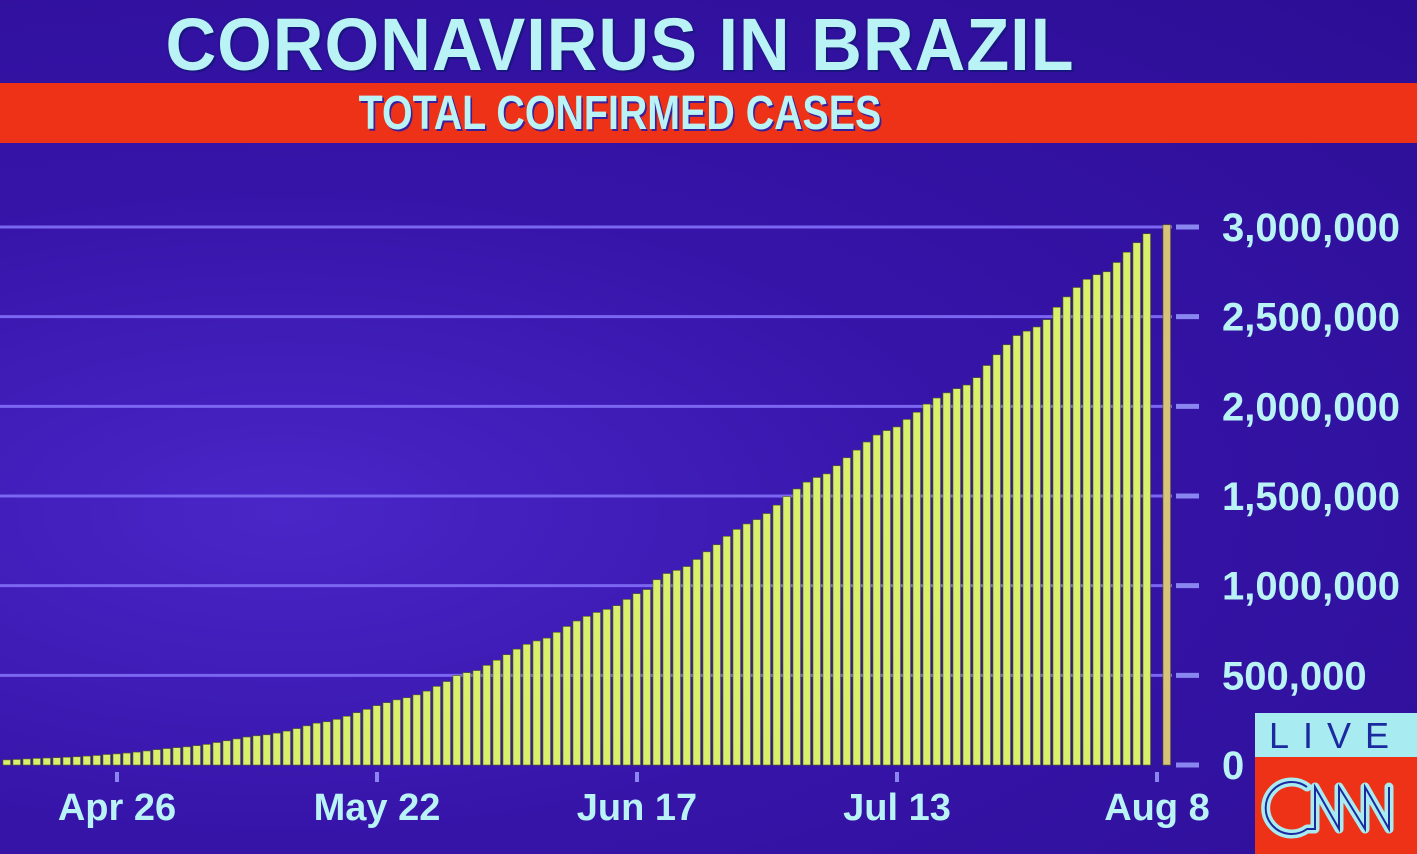 Image resolution: width=1417 pixels, height=854 pixels. Describe the element at coordinates (1157, 808) in the screenshot. I see `x-tick-label: Aug 8` at that location.